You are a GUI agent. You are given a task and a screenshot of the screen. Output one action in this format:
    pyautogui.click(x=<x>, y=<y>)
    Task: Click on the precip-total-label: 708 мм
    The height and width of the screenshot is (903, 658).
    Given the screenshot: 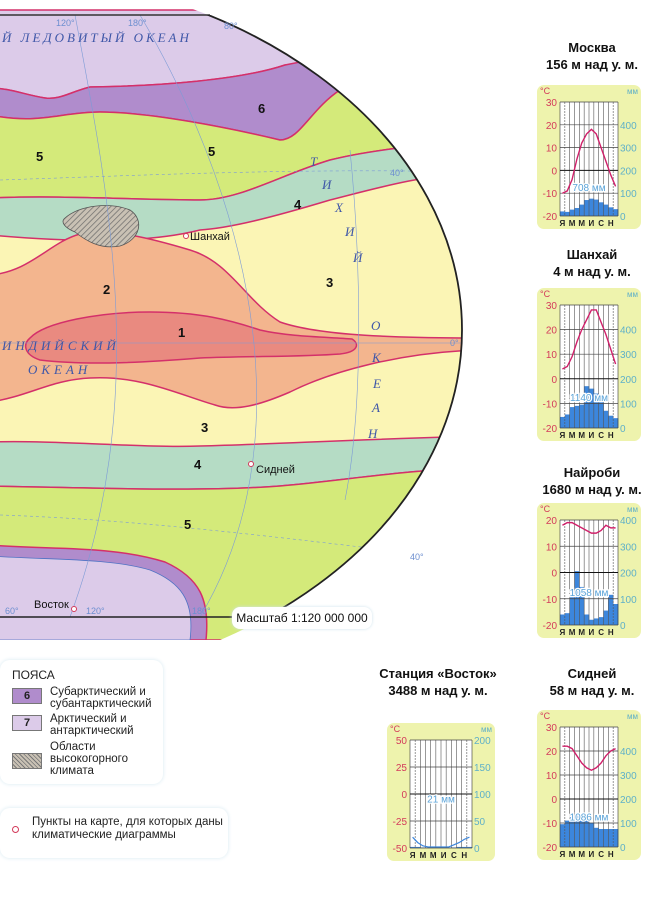 What is the action you would take?
    pyautogui.click(x=588, y=188)
    